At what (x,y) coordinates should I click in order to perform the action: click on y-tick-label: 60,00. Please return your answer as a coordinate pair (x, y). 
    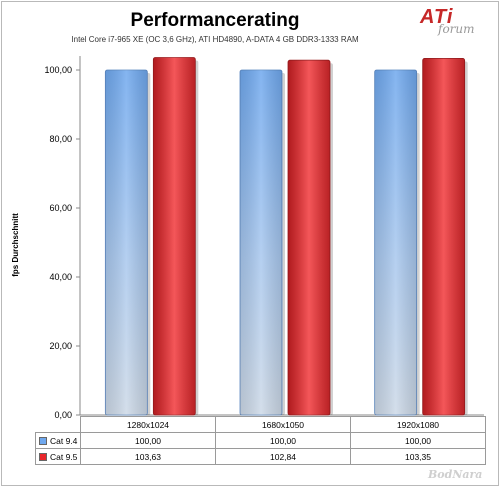
    Looking at the image, I should click on (60, 208).